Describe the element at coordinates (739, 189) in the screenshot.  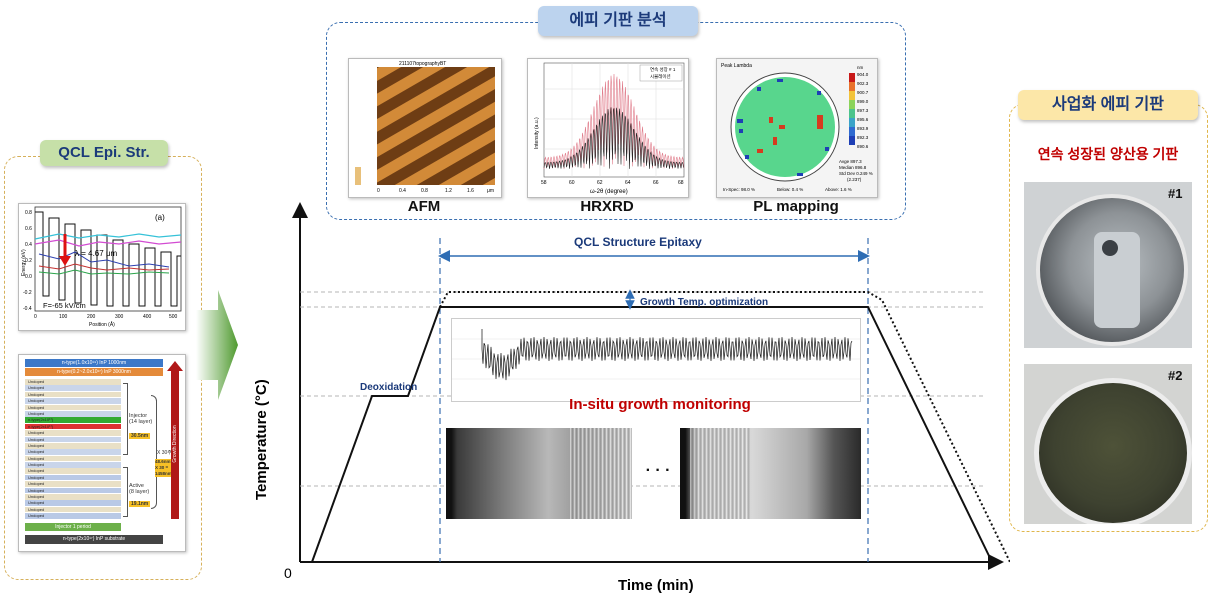
I see `pl-stat-inspec: In-Spec: 98.0 %` at that location.